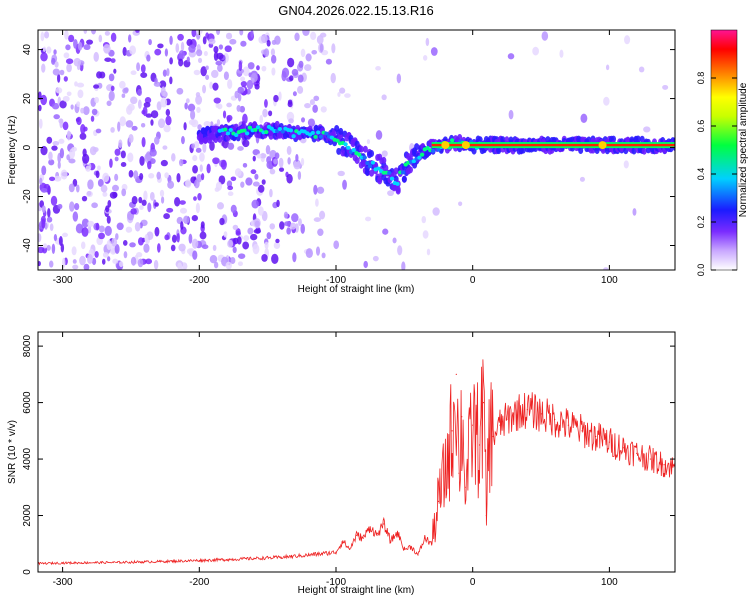 The height and width of the screenshot is (600, 750). Describe the element at coordinates (445, 145) in the screenshot. I see `spectrogram-peak-marker` at that location.